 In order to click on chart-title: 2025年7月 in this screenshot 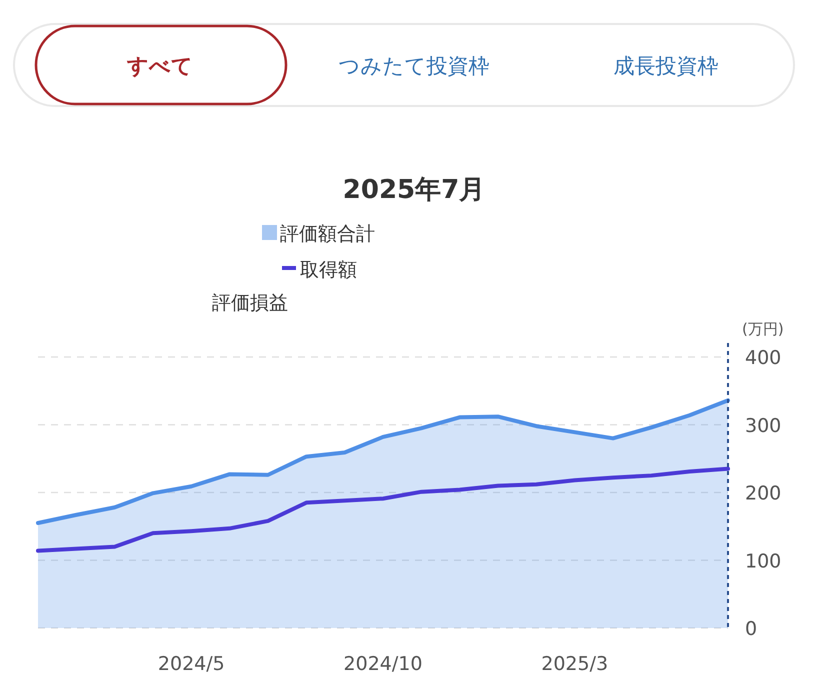, I will do `click(414, 190)`.